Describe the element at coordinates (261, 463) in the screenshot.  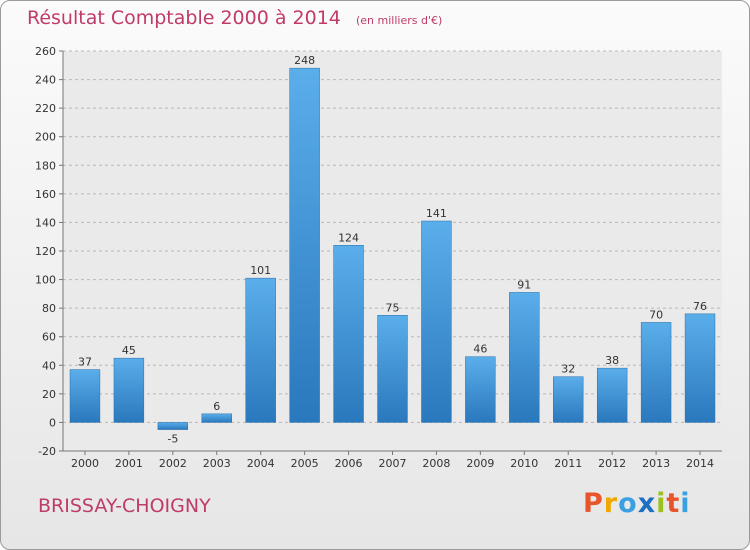
I see `x-tick-label-2004: 2004` at that location.